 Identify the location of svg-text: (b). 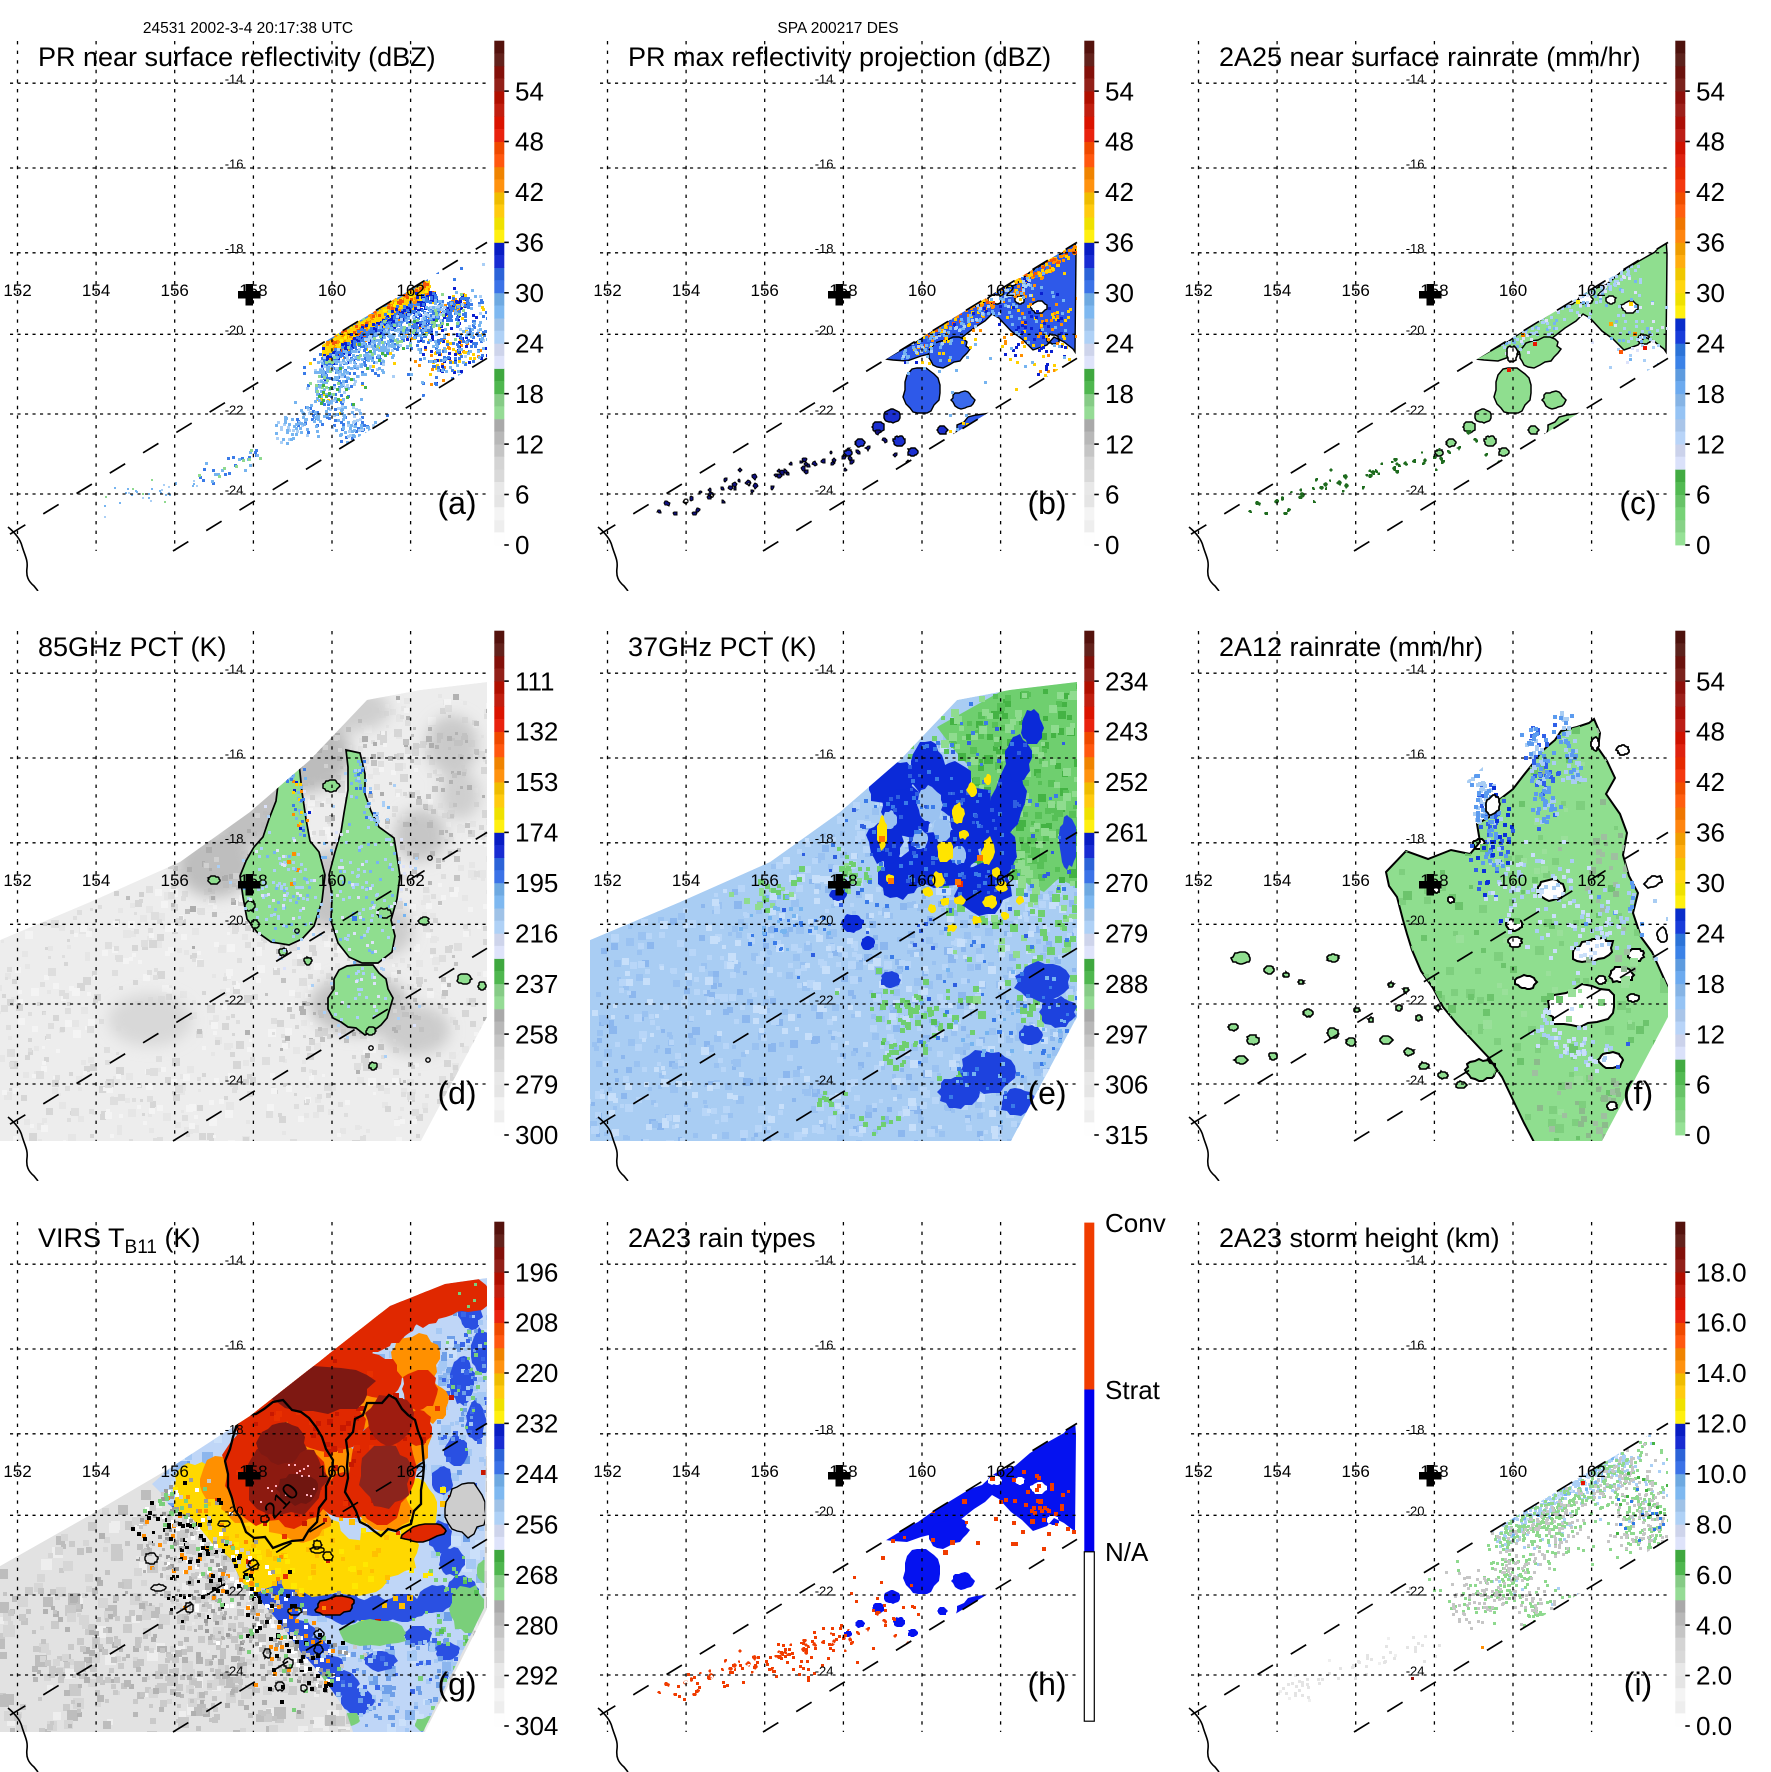
(1047, 503).